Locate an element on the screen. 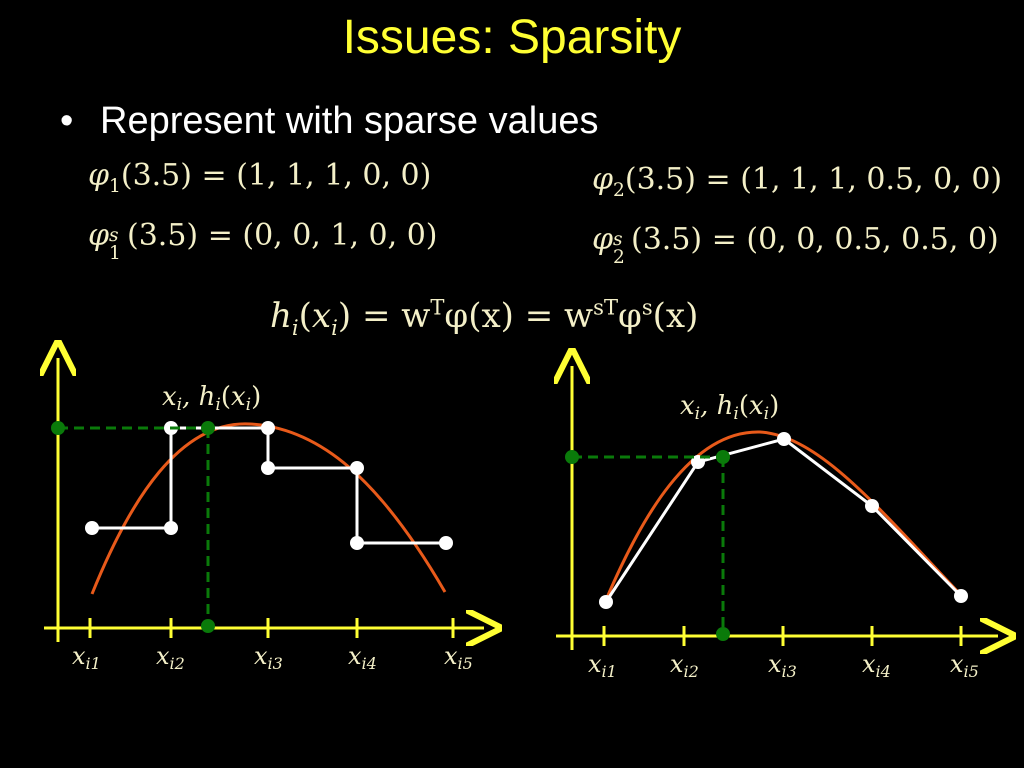 The width and height of the screenshot is (1024, 768). right-tick-labels: xi1 xi2 xi3 xi4 xi5 is located at coordinates (783, 665).